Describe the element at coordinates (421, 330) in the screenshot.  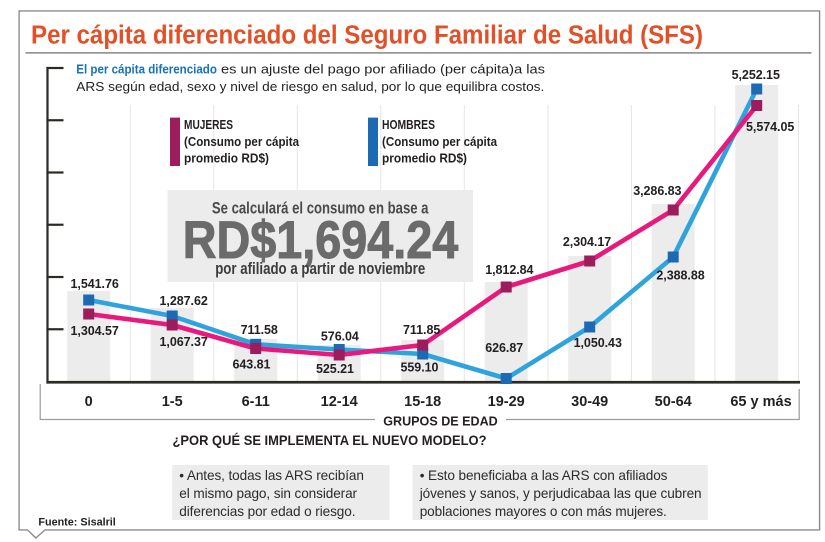
I see `svg-text: 711.85` at that location.